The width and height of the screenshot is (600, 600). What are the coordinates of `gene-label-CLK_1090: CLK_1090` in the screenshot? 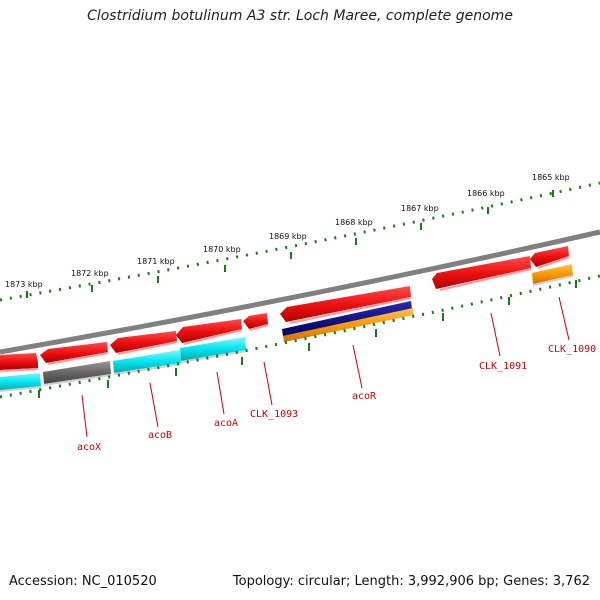 It's located at (572, 349).